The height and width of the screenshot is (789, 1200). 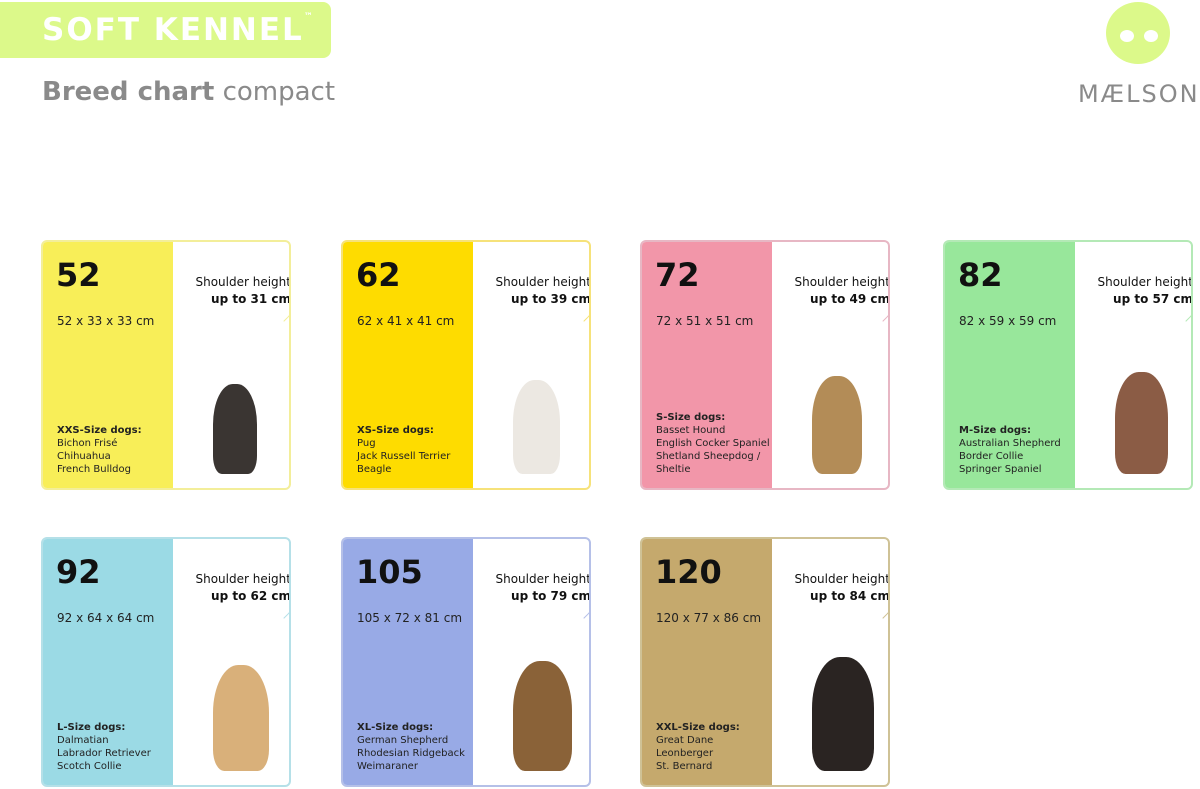 I want to click on breed-name: Border Collie, so click(x=991, y=456).